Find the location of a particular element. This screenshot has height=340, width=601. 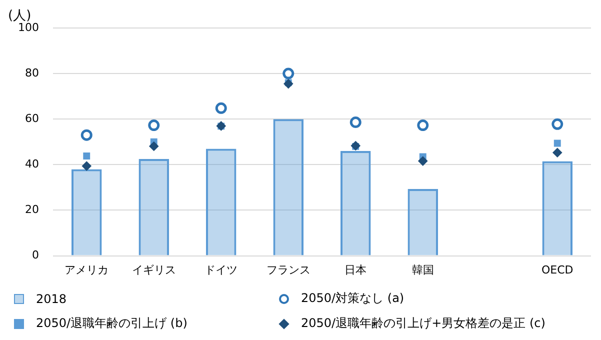

y-tick-label: 80 is located at coordinates (31, 73).